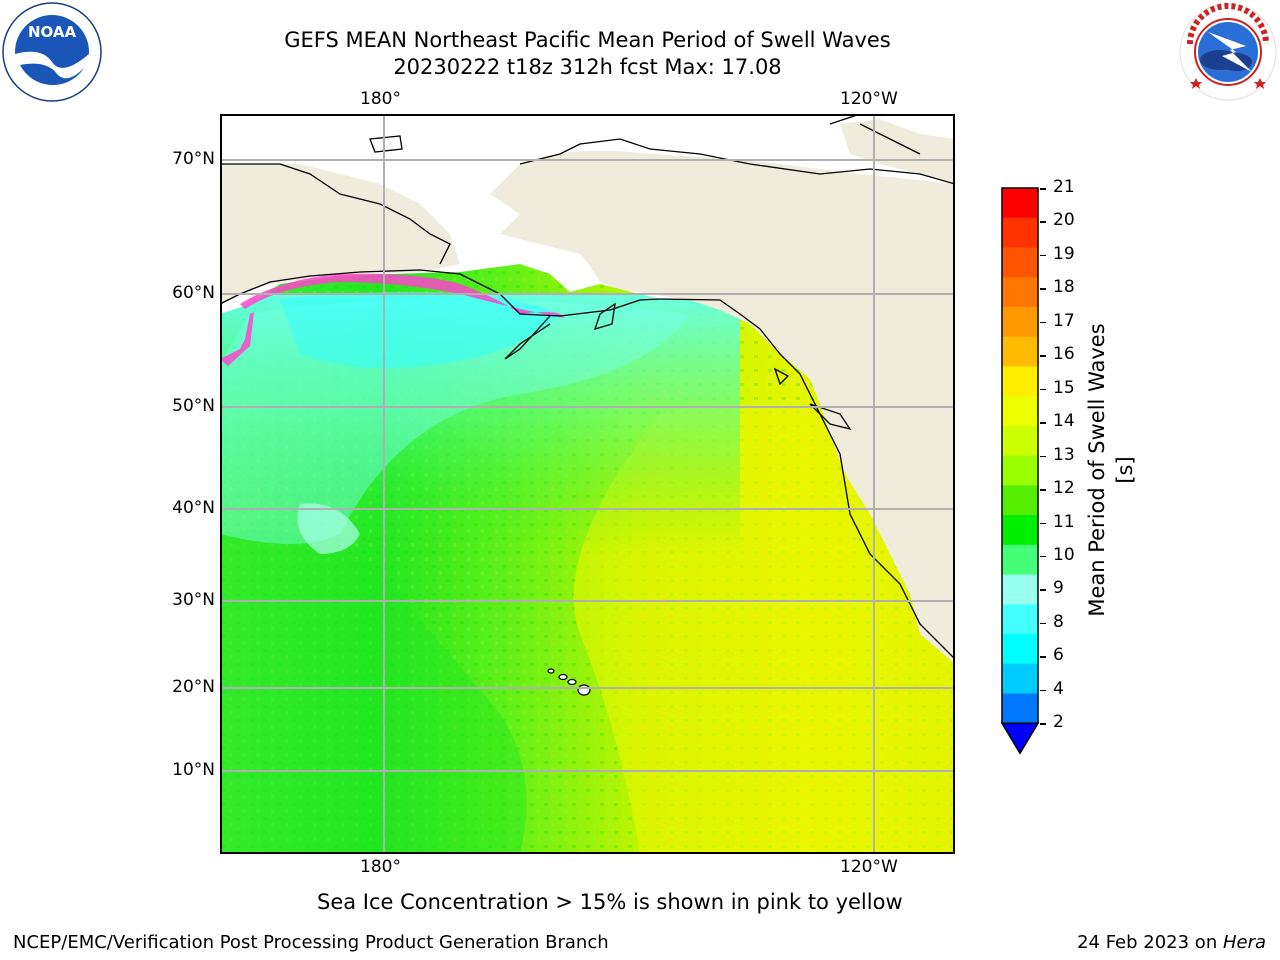 The width and height of the screenshot is (1280, 960). Describe the element at coordinates (1064, 554) in the screenshot. I see `colorbar-tick-label: 10` at that location.